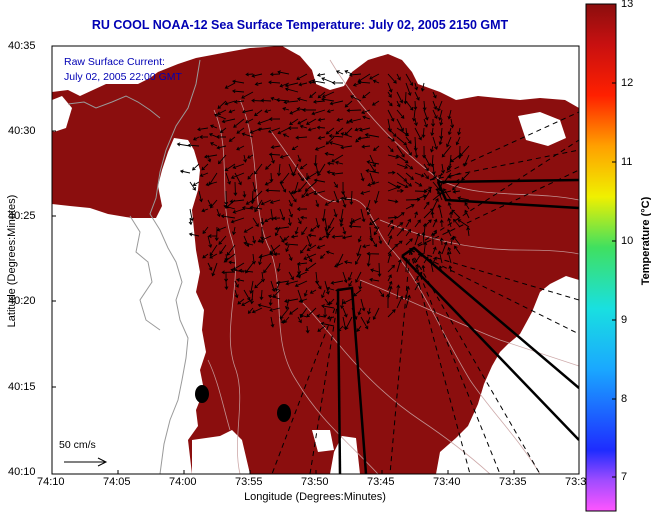  I want to click on land-patch, so click(221, 452).